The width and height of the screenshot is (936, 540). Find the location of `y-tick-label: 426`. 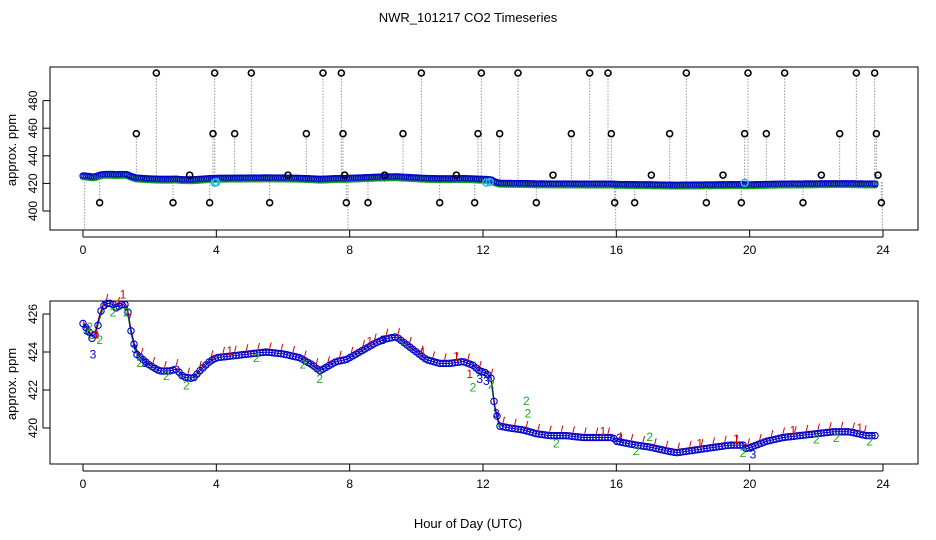

y-tick-label: 426 is located at coordinates (33, 314).